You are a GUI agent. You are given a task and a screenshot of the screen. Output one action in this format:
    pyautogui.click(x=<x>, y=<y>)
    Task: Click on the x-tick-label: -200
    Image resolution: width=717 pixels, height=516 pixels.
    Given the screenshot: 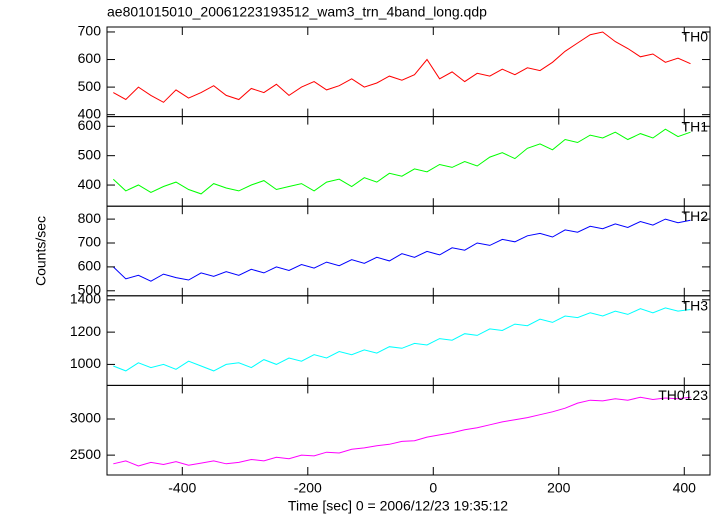 What is the action you would take?
    pyautogui.click(x=308, y=488)
    